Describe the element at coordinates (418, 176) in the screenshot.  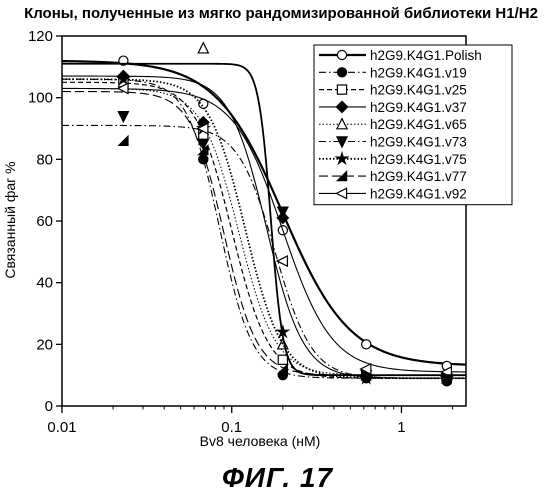
I see `legend-label-7: h2G9.K4G1.v77` at that location.